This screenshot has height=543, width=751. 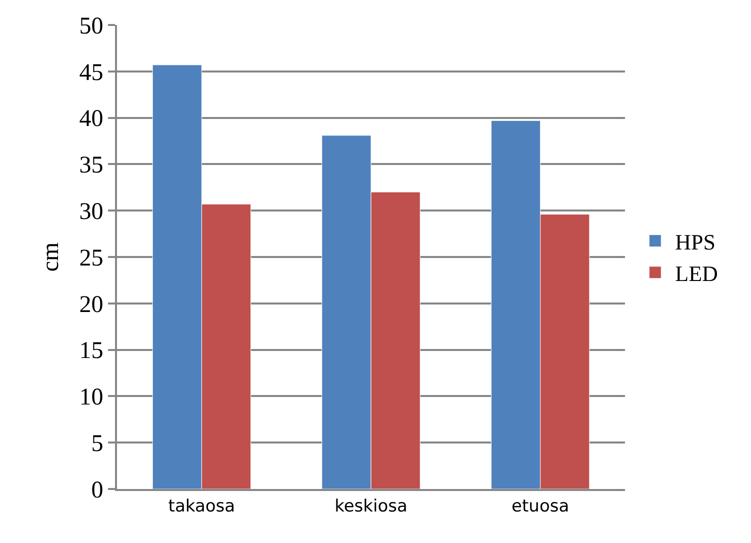 What do you see at coordinates (695, 241) in the screenshot?
I see `legend-label: HPS` at bounding box center [695, 241].